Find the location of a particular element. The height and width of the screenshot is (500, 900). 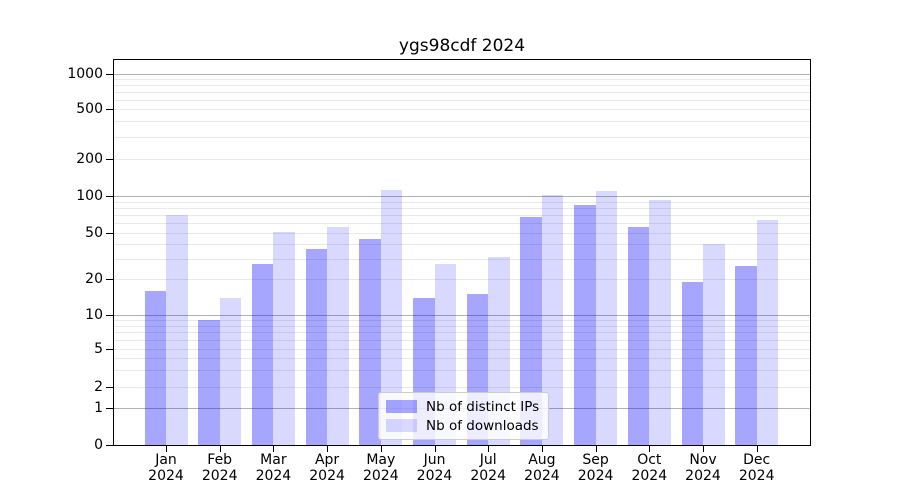

y-tick-label: 20 is located at coordinates (94, 279).